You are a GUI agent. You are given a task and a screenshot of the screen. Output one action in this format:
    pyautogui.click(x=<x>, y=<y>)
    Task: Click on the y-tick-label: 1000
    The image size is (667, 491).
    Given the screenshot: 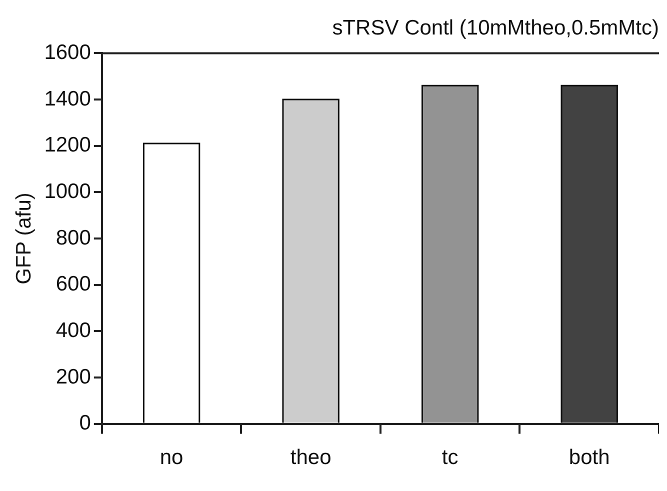 What is the action you would take?
    pyautogui.click(x=67, y=191)
    